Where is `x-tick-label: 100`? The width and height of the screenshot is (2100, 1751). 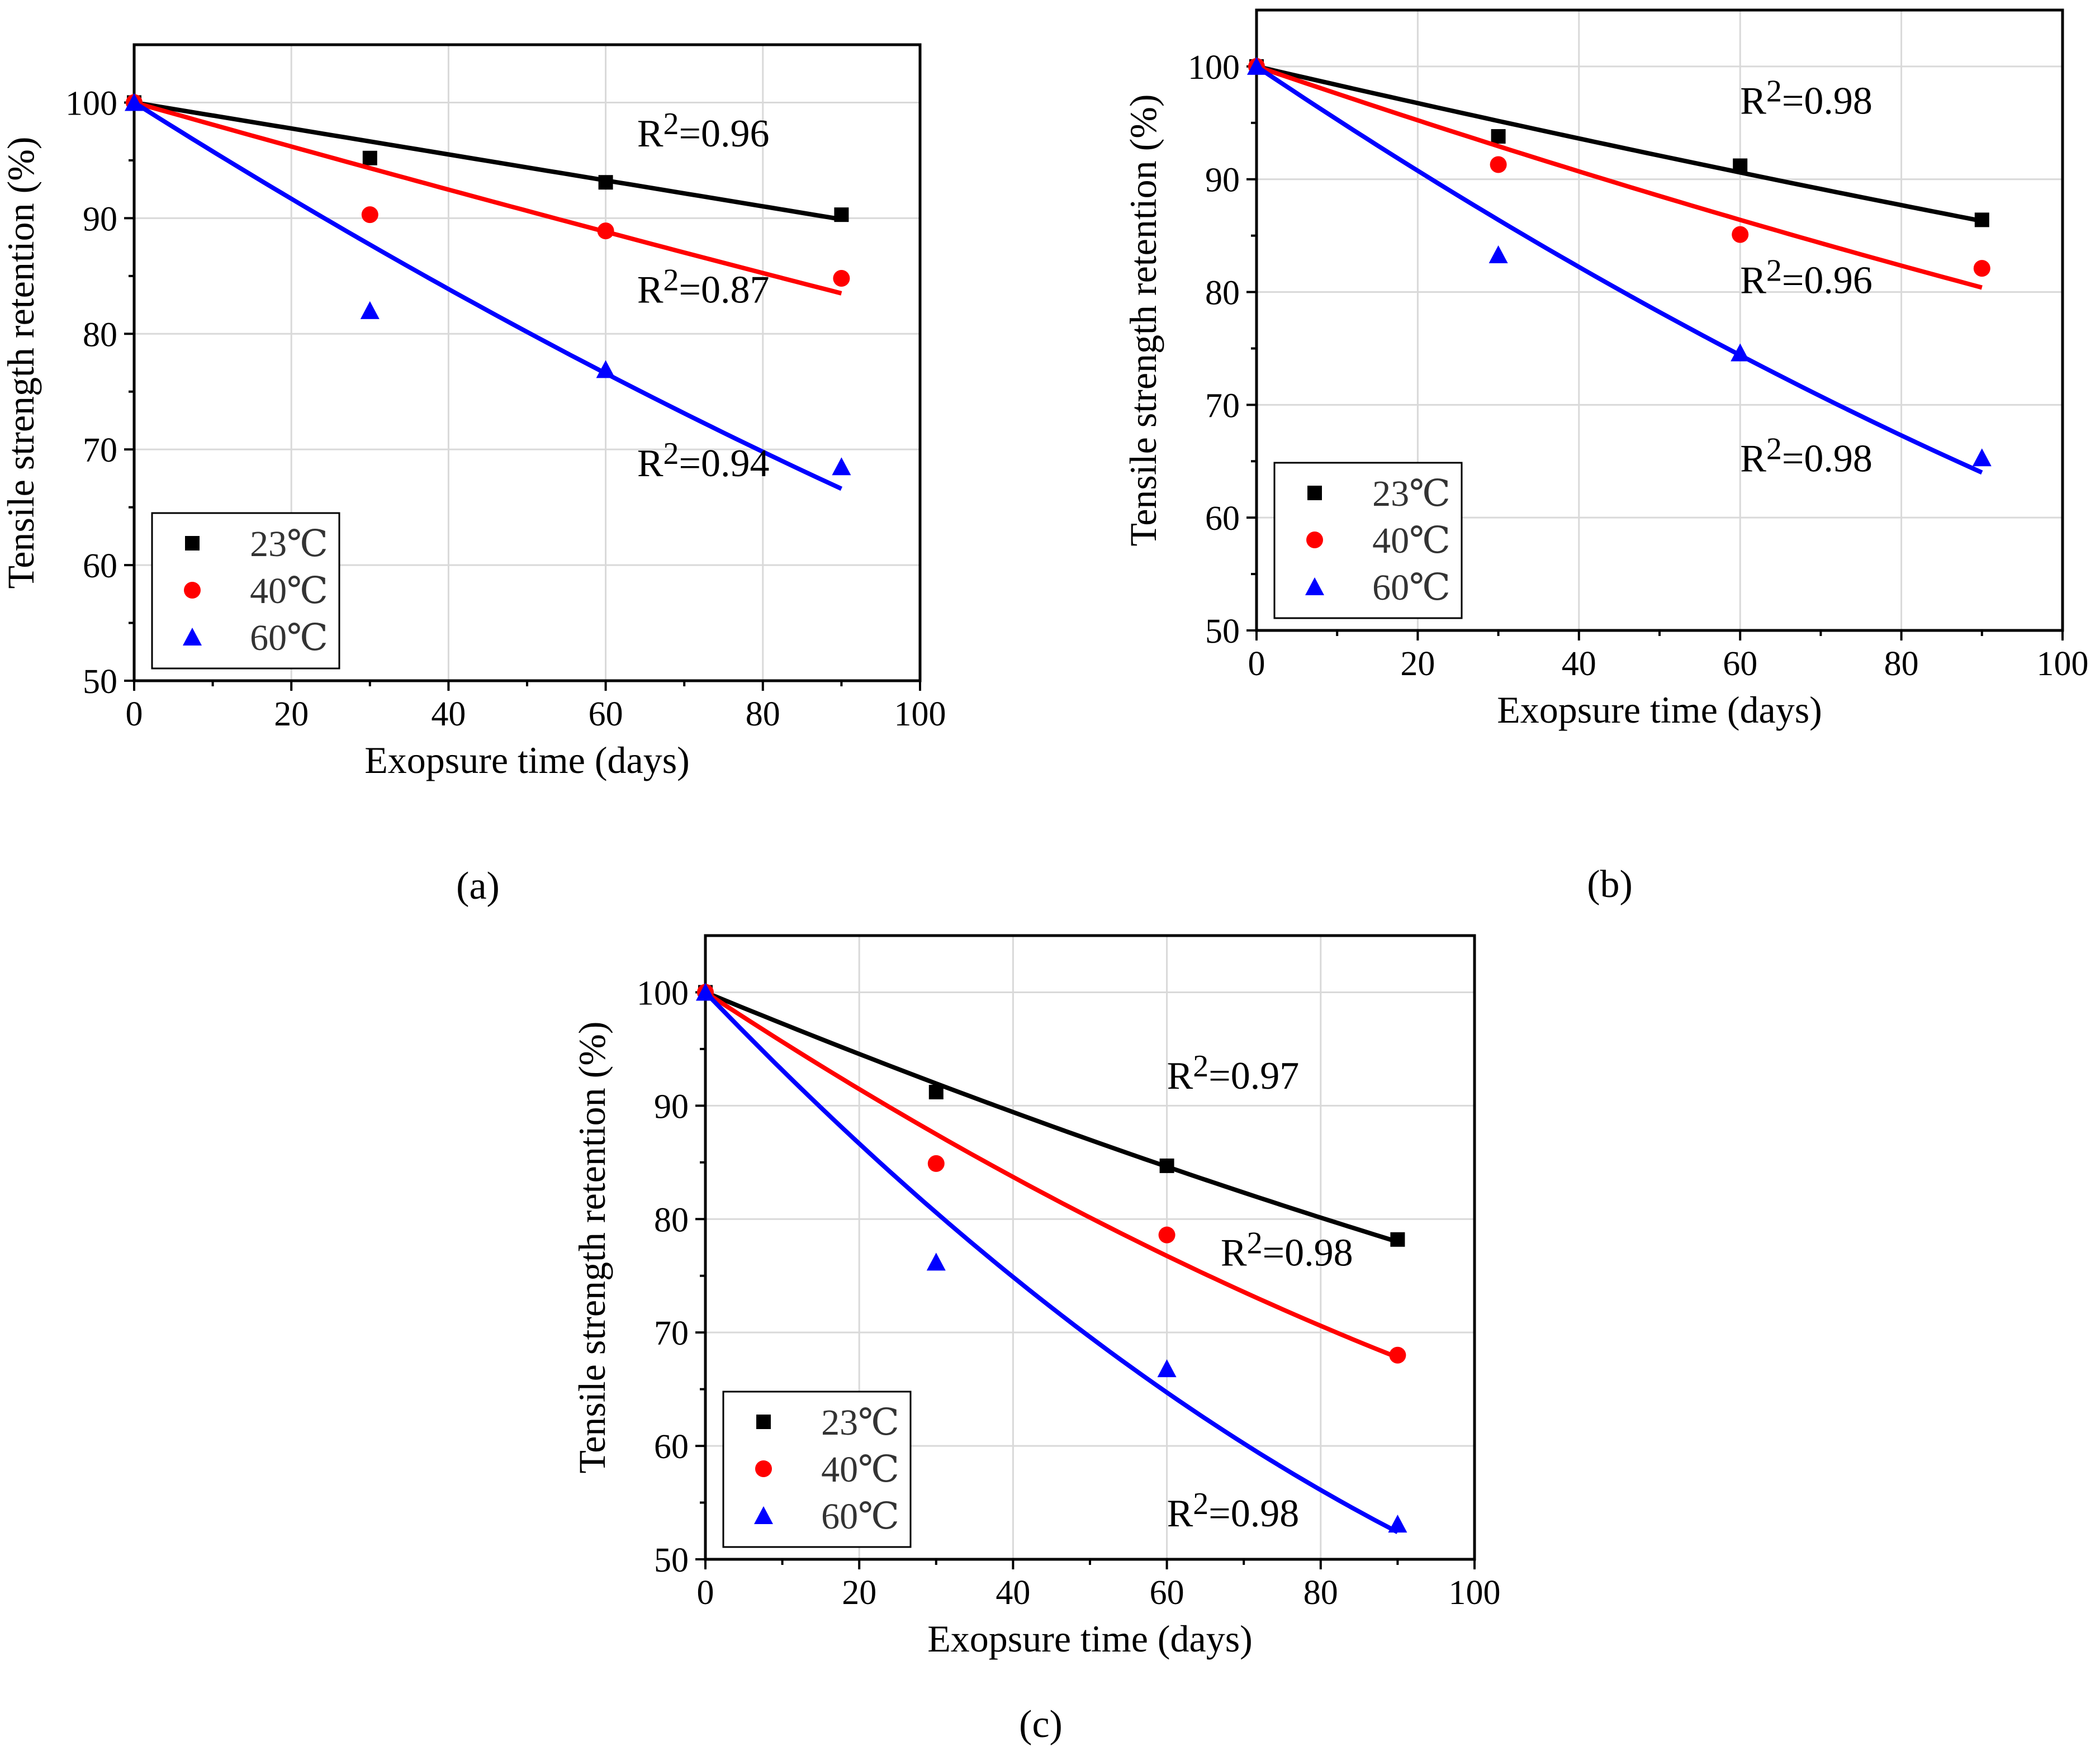 x-tick-label: 100 is located at coordinates (1475, 1593).